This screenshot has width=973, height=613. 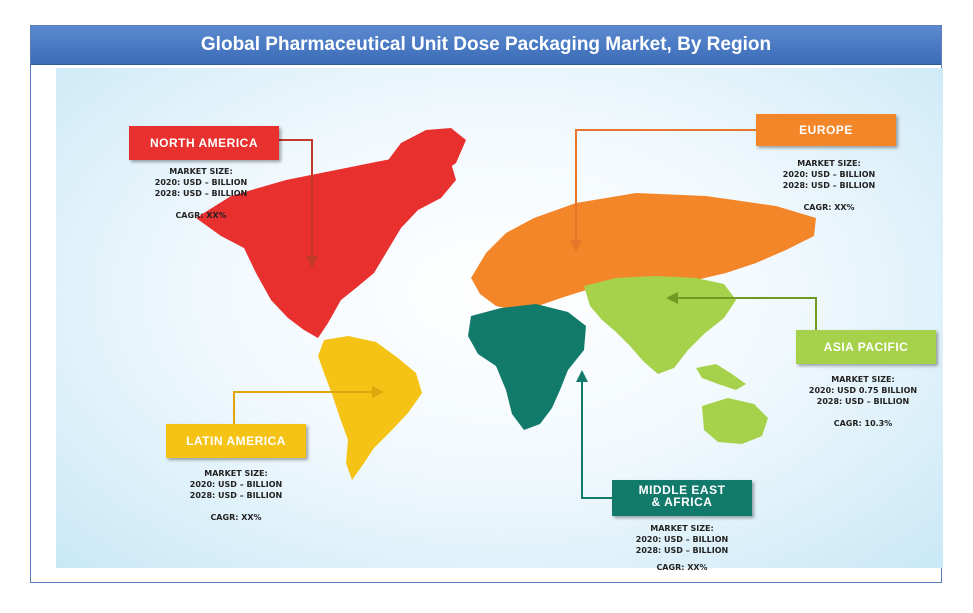 I want to click on europe-leader, so click(x=665, y=186).